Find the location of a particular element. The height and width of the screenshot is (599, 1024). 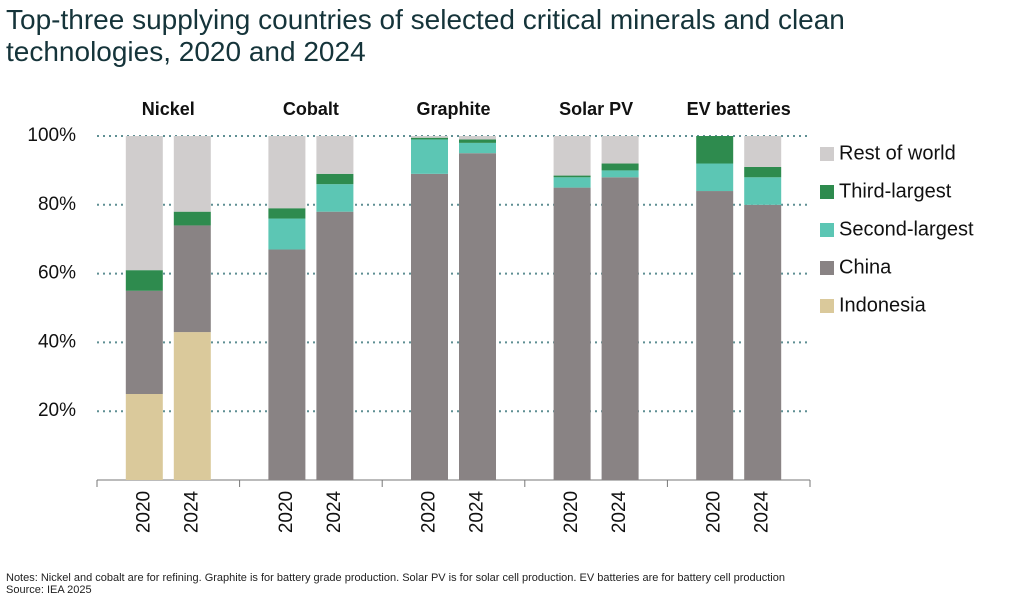

group-label: Cobalt is located at coordinates (311, 109).